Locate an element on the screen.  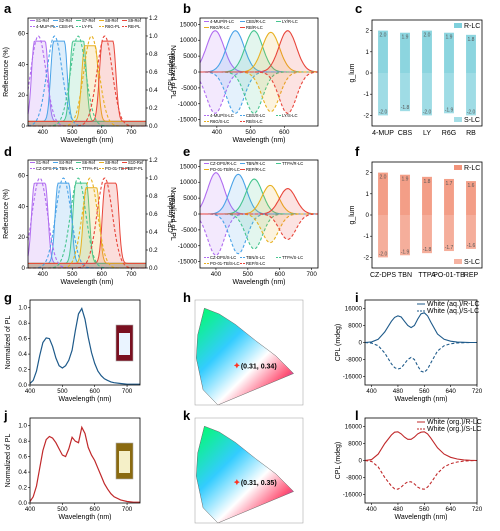
legend-label: LY/R-LC is located at coordinates (290, 21).